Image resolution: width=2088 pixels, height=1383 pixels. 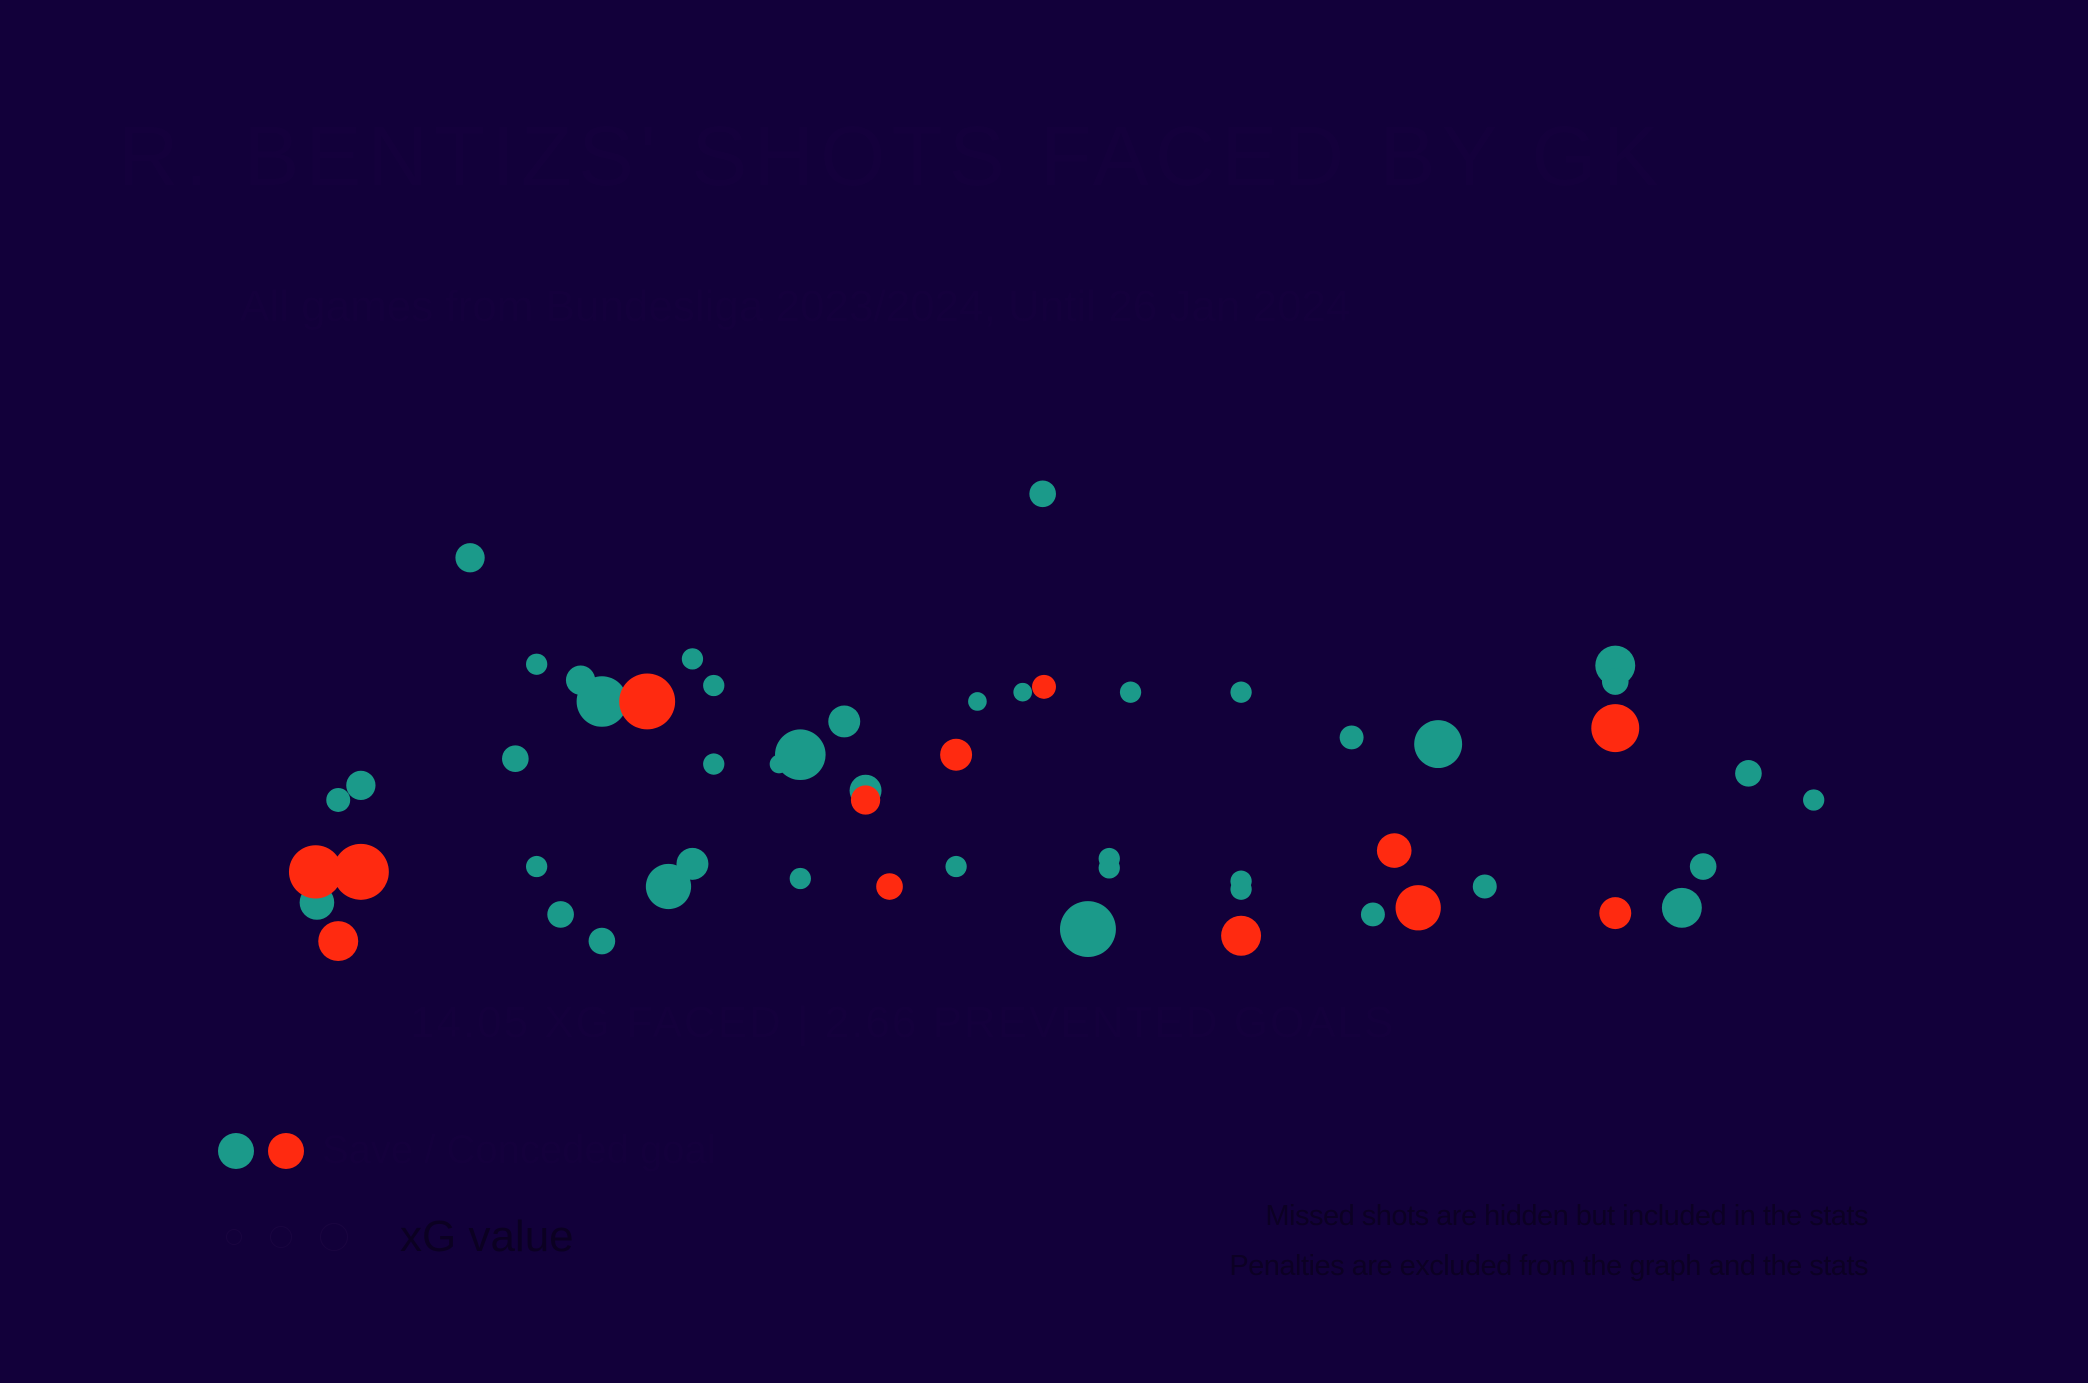 What do you see at coordinates (519, 1150) in the screenshot?
I see `legend-outcome-label: Save / Conceded goal` at bounding box center [519, 1150].